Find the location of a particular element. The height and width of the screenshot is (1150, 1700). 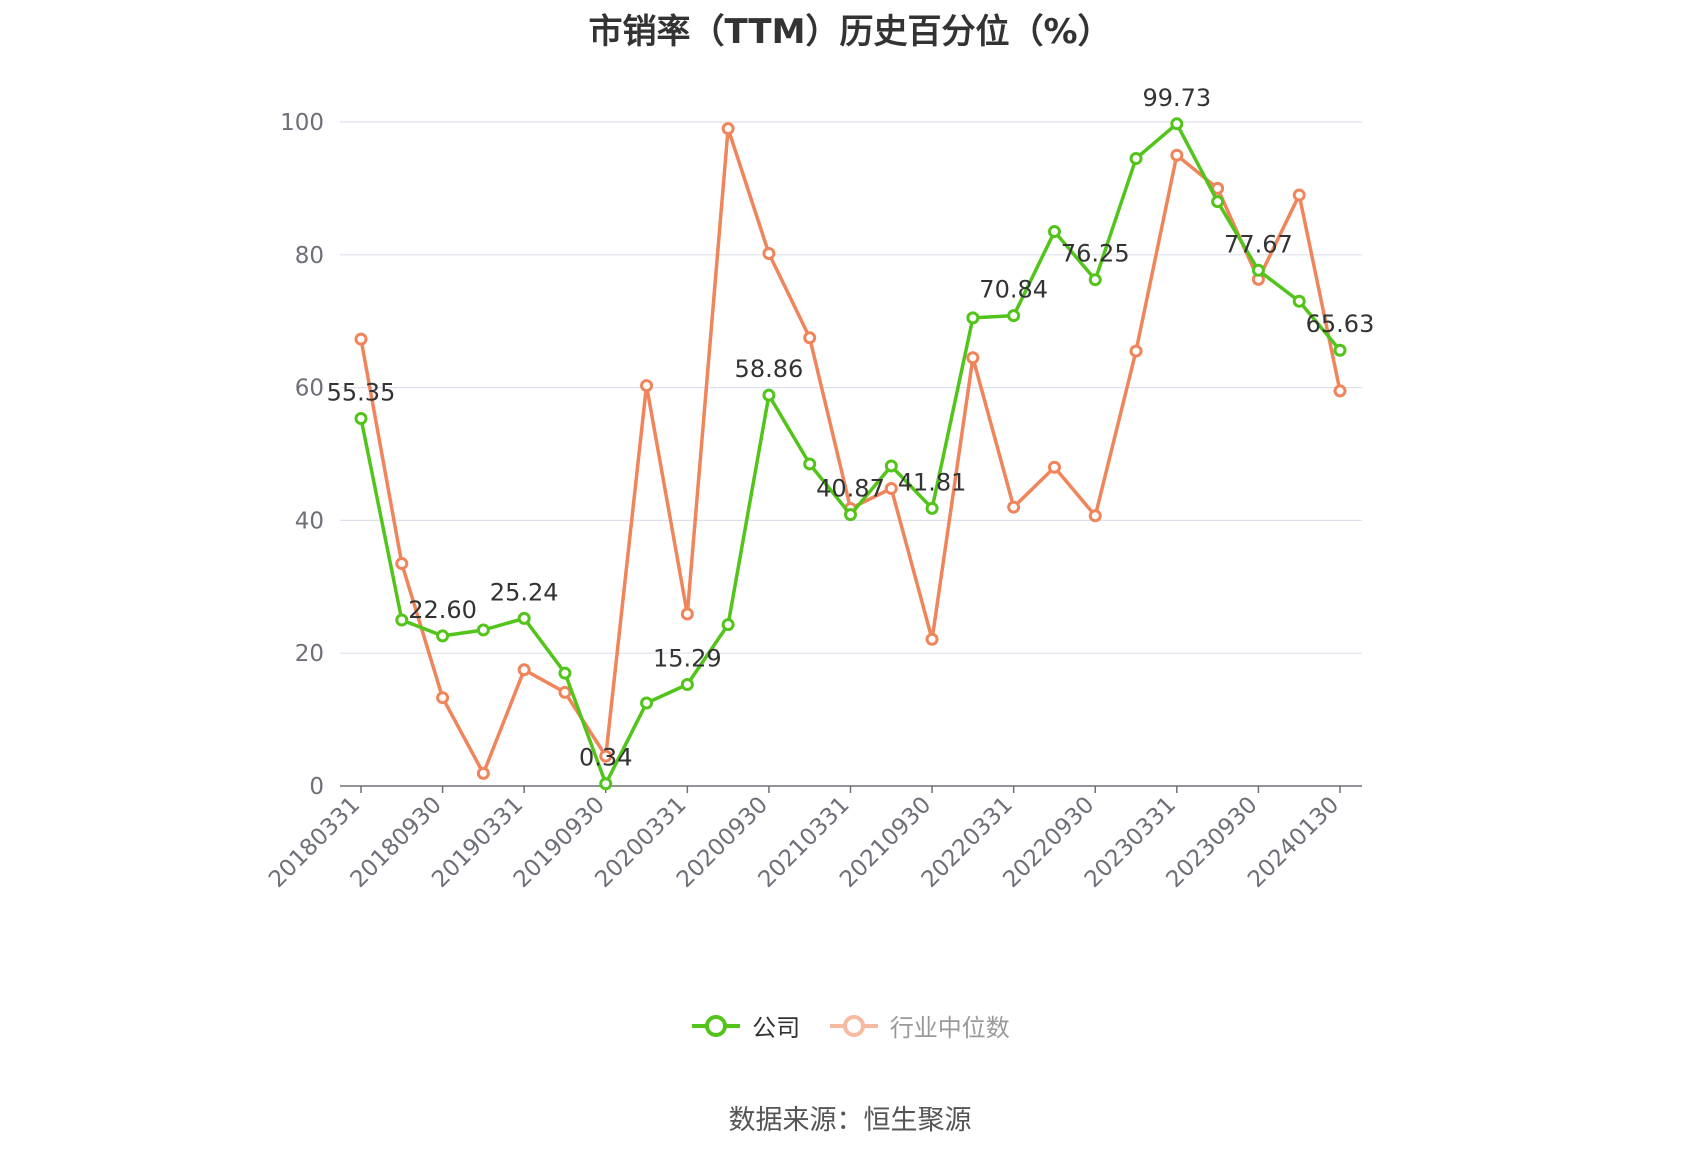

company-data-label: 58.86 is located at coordinates (769, 369).